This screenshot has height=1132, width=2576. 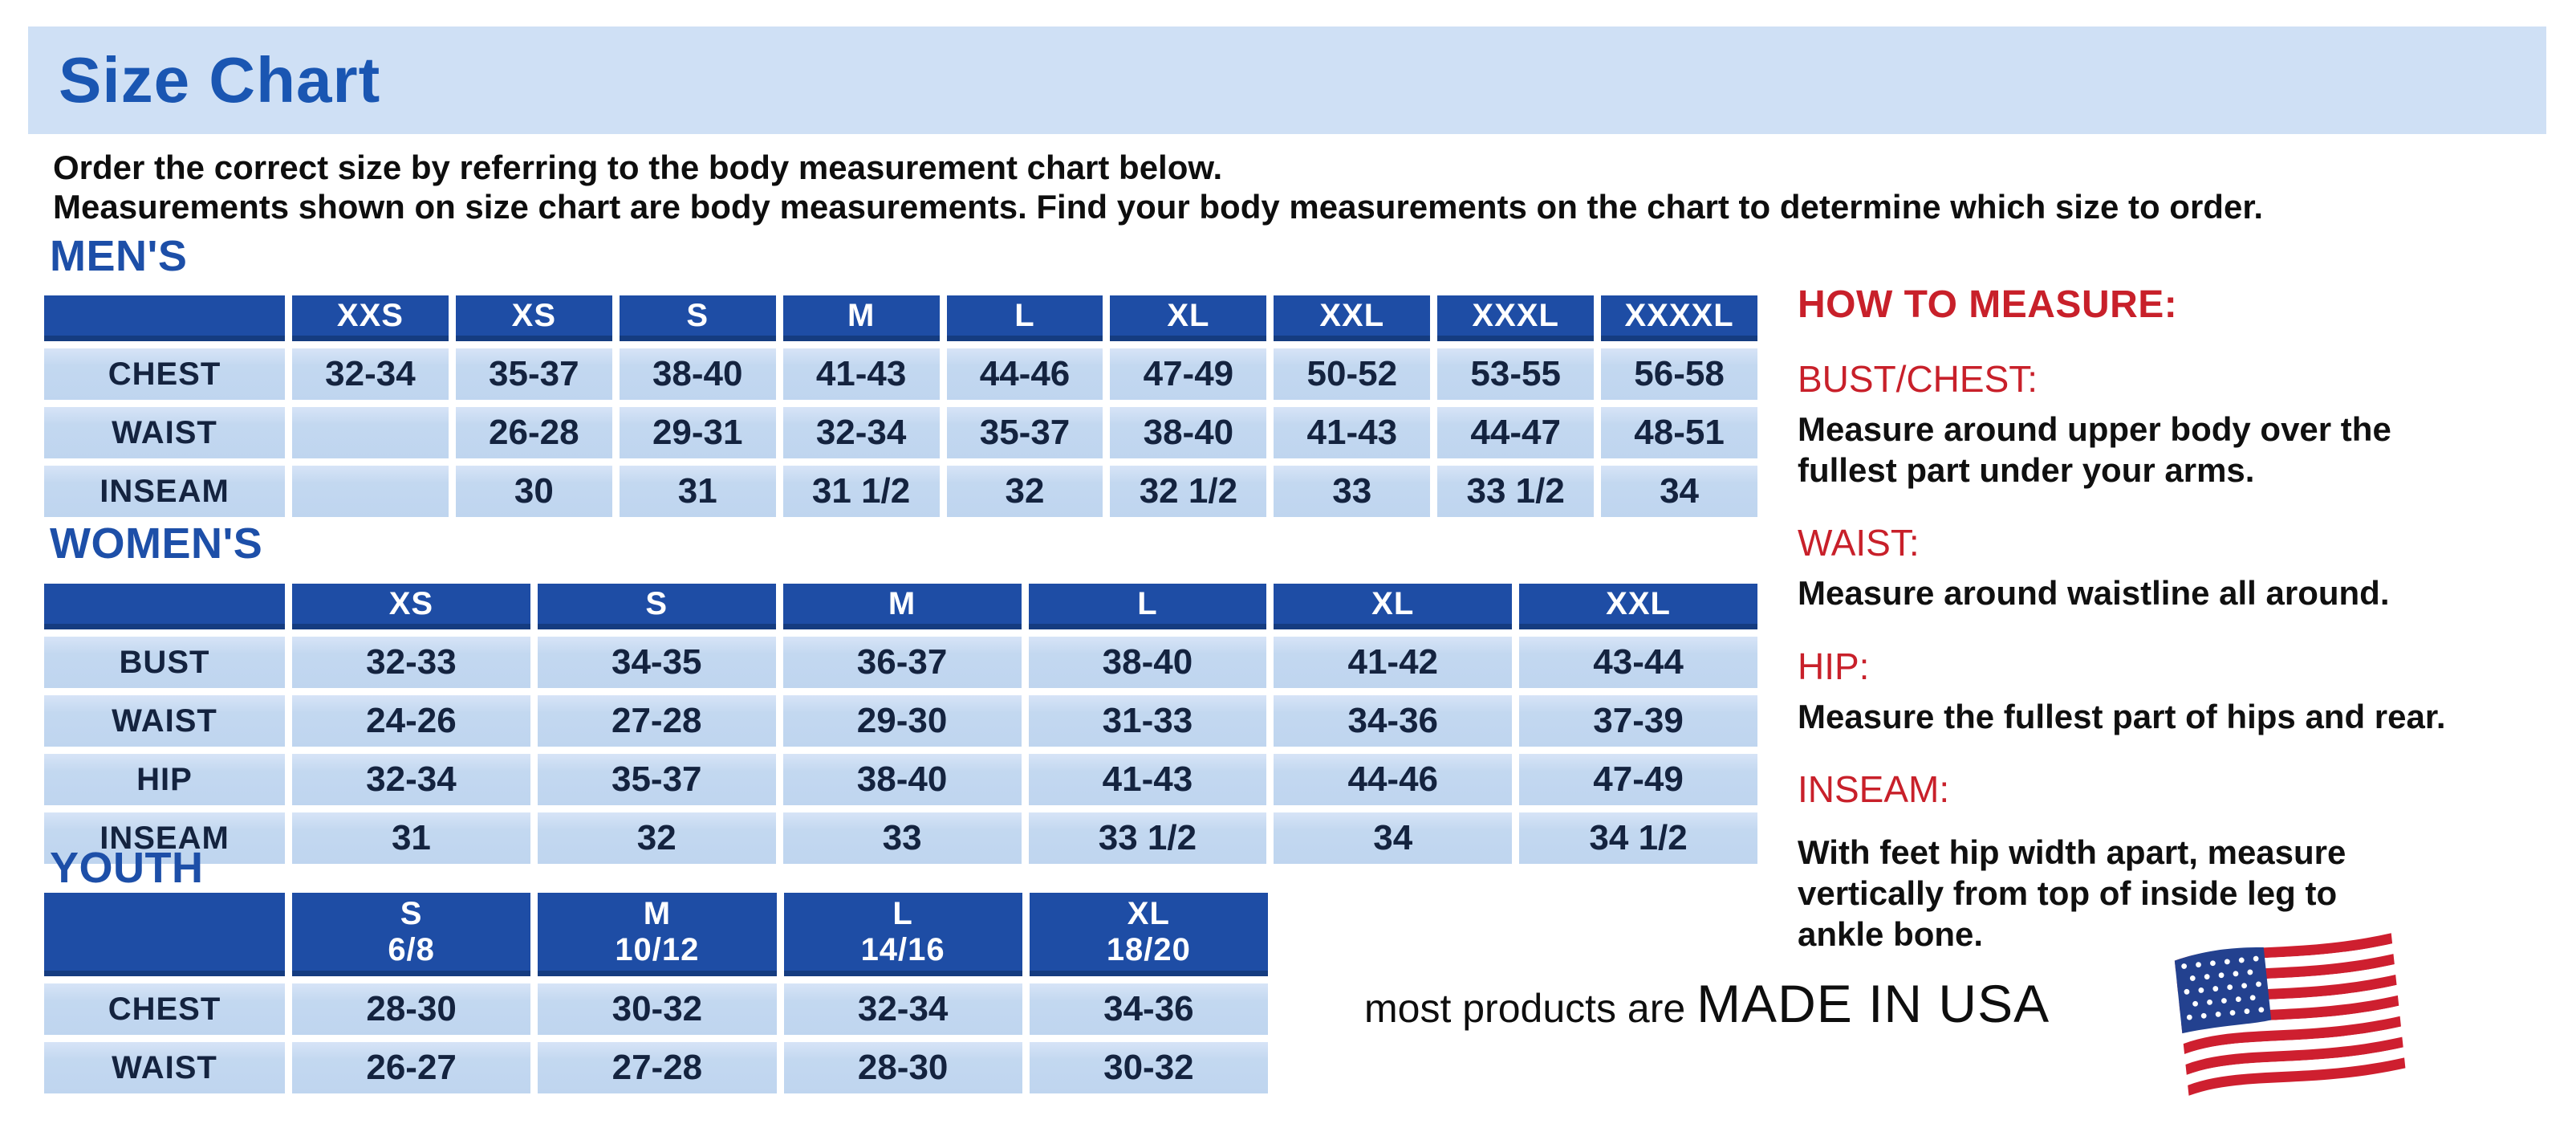 I want to click on size-value-cell: 26-28, so click(x=534, y=432).